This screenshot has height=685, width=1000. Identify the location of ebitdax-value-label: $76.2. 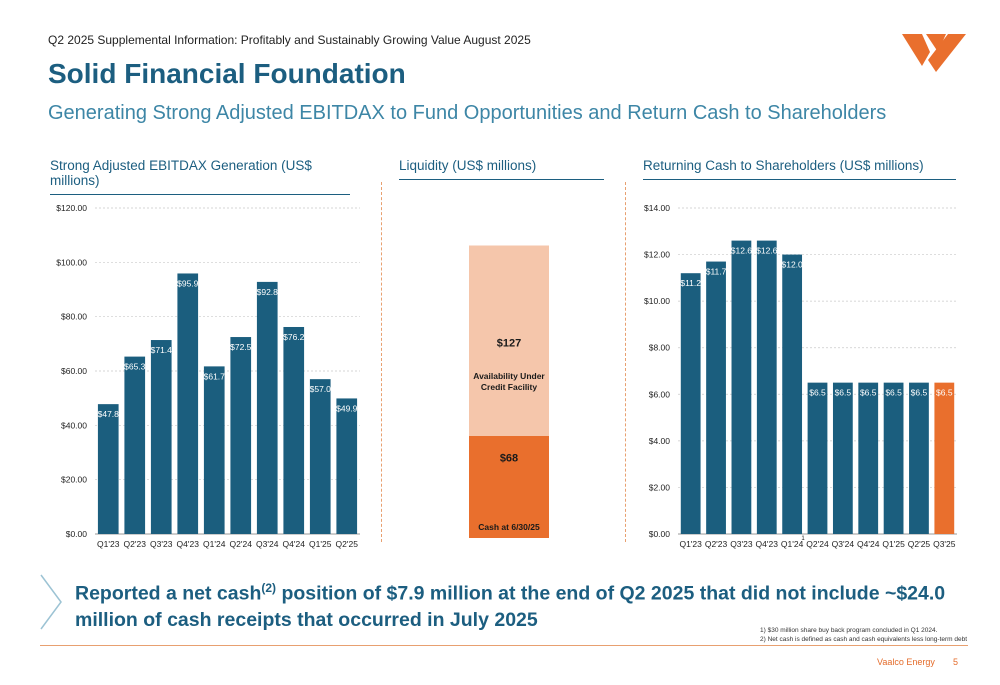
(294, 337).